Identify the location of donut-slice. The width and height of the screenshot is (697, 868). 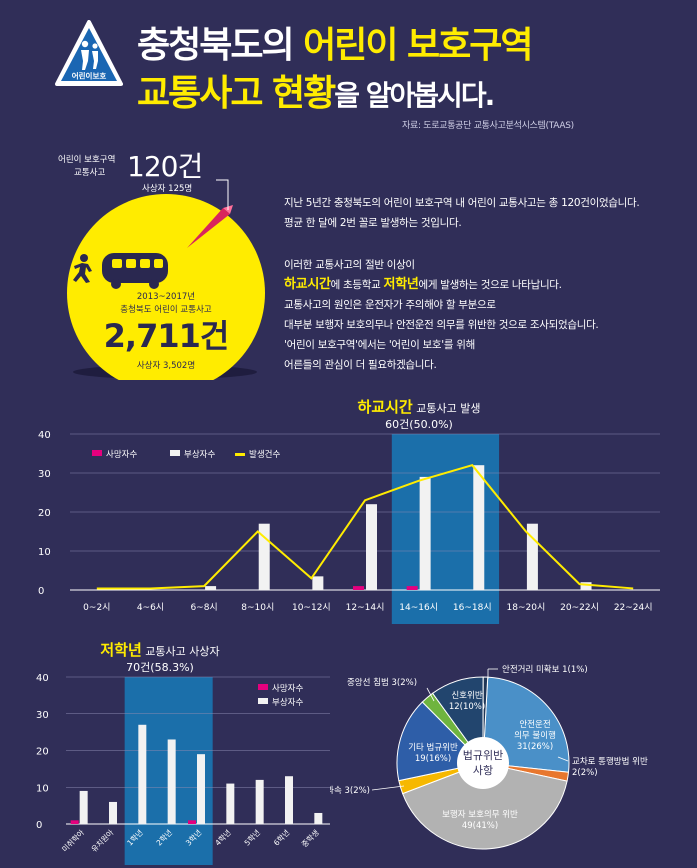
(484, 806).